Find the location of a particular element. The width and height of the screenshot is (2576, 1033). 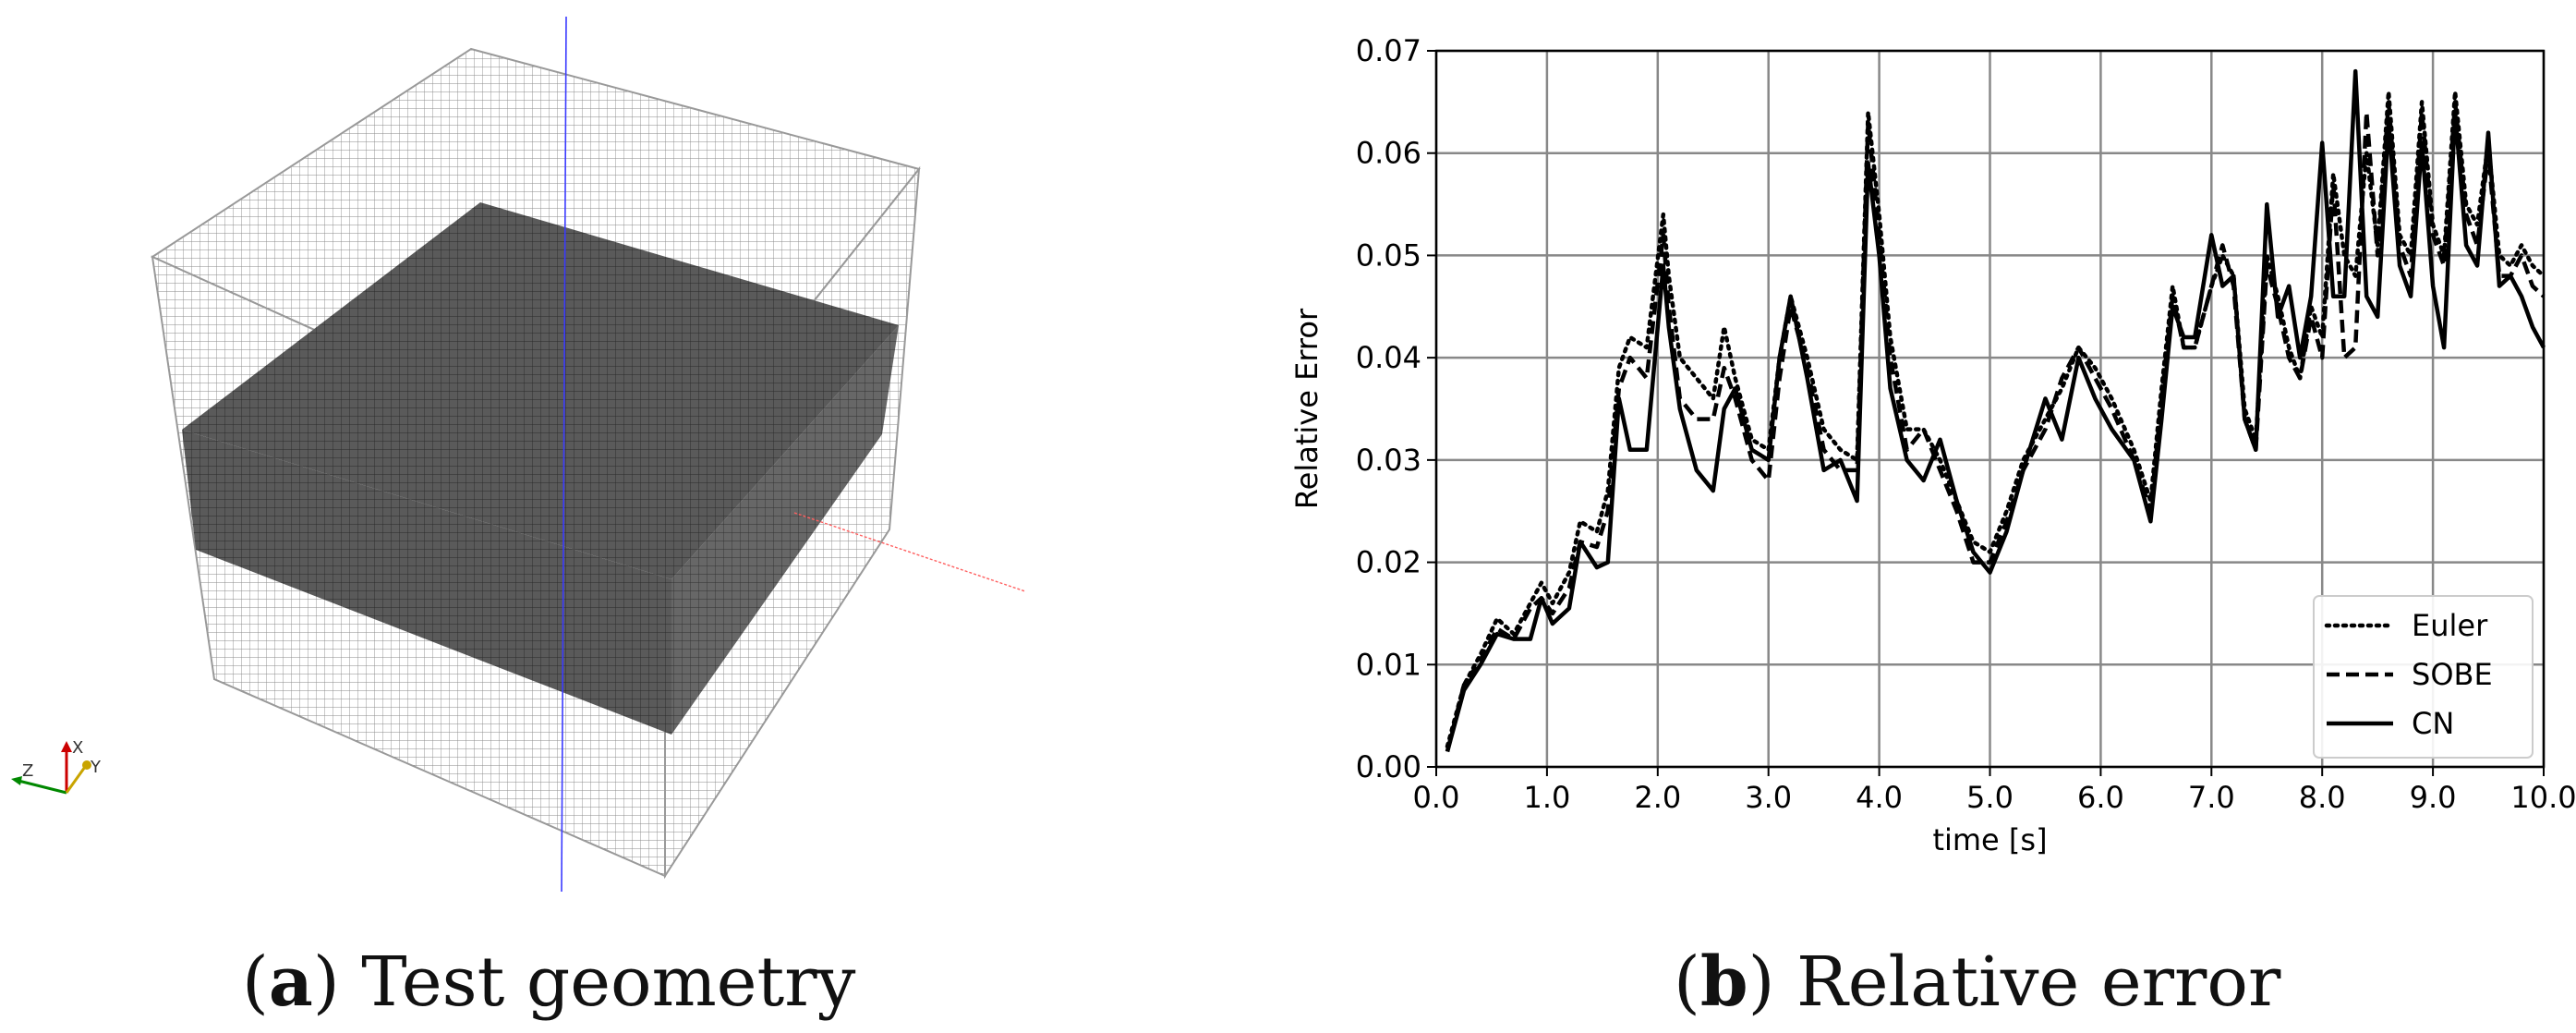

caption-a-text: Test geometry is located at coordinates (608, 982).